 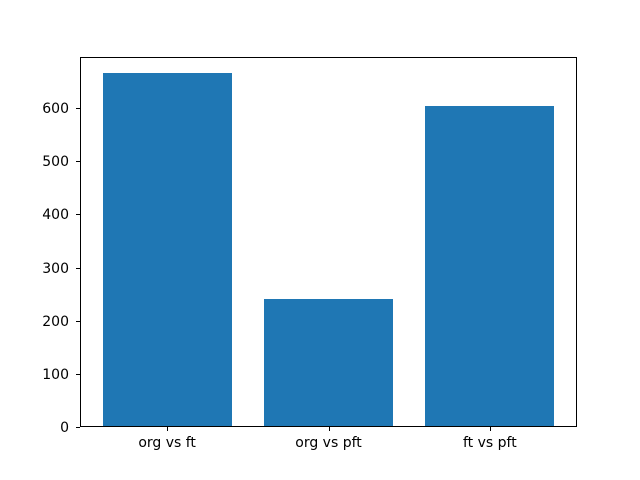 I want to click on y-tick-label: 300, so click(x=55, y=268).